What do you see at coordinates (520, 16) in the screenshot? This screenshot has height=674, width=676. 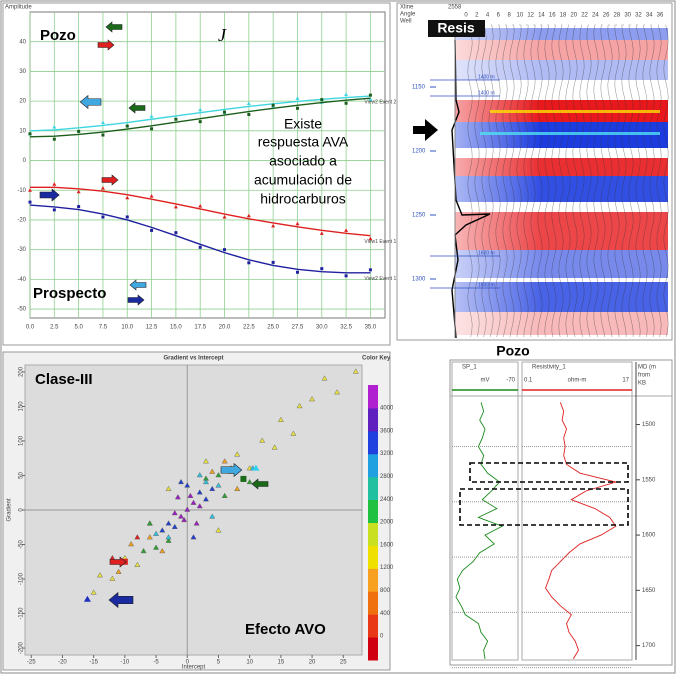 I see `angle-tick-label: 10` at bounding box center [520, 16].